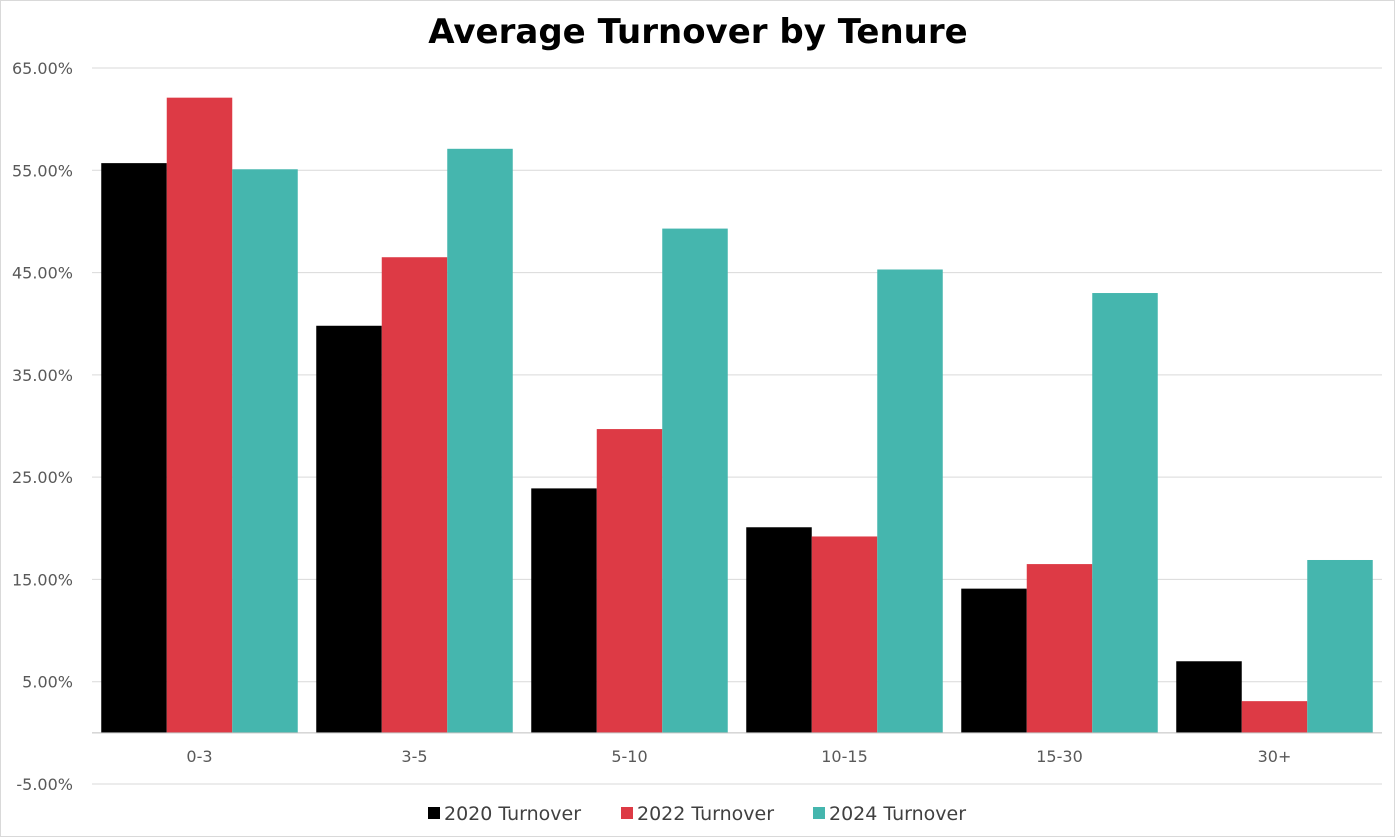  What do you see at coordinates (844, 756) in the screenshot?
I see `x-category-label: 10-15` at bounding box center [844, 756].